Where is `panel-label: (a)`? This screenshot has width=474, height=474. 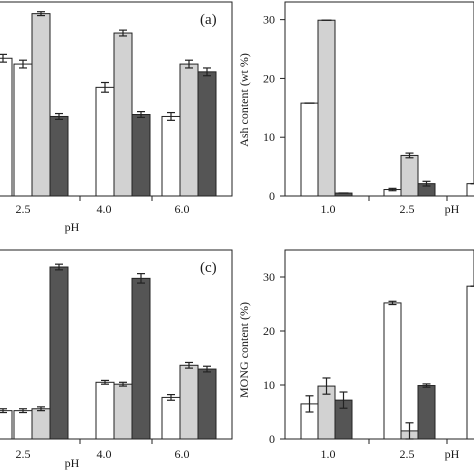 panel-label: (a) is located at coordinates (208, 20).